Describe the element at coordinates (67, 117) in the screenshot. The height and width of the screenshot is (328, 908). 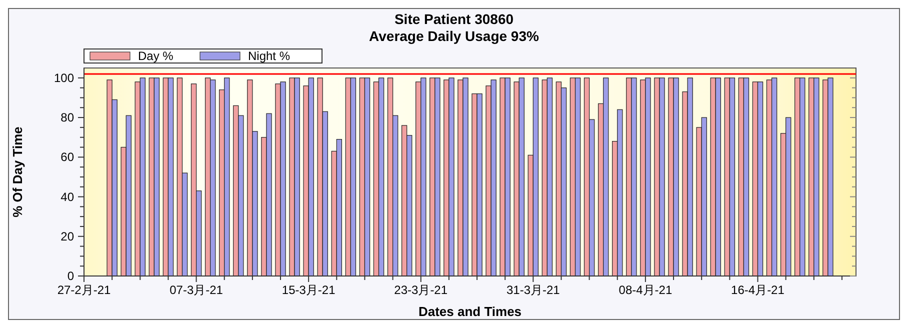
I see `y-tick-label: 80` at that location.